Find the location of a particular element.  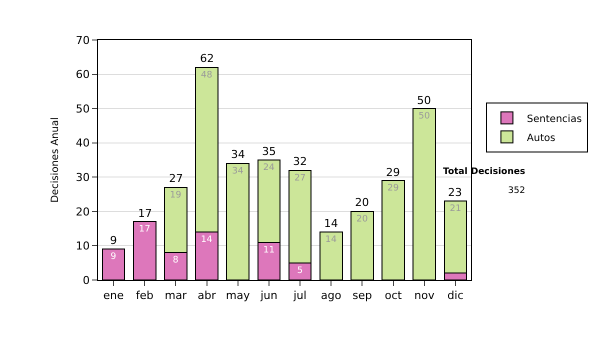

total-label: 35 is located at coordinates (269, 151).